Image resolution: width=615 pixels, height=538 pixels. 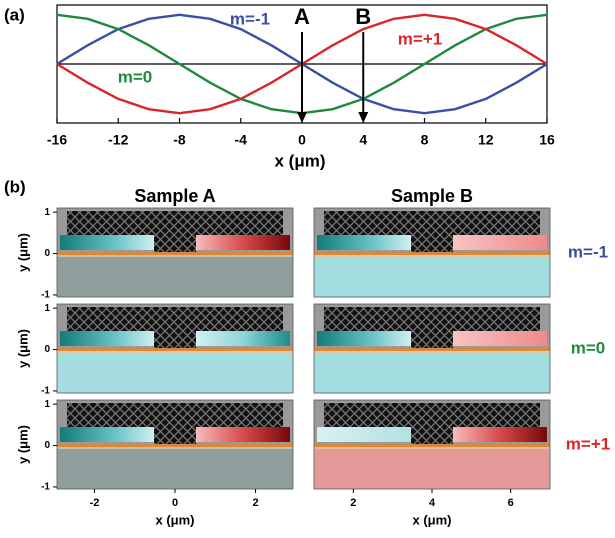 What do you see at coordinates (486, 140) in the screenshot?
I see `x-tick-label: 12` at bounding box center [486, 140].